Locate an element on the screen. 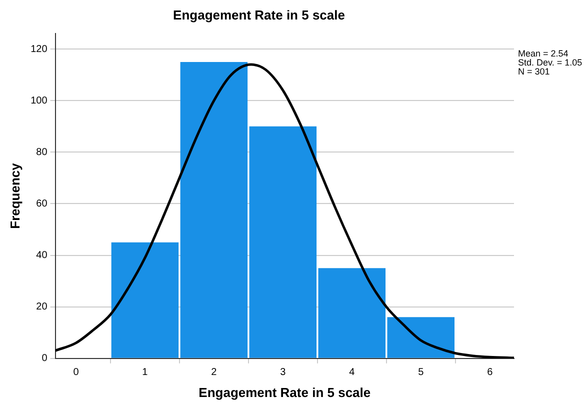 The image size is (588, 409). x-tick-label: 3 is located at coordinates (283, 372).